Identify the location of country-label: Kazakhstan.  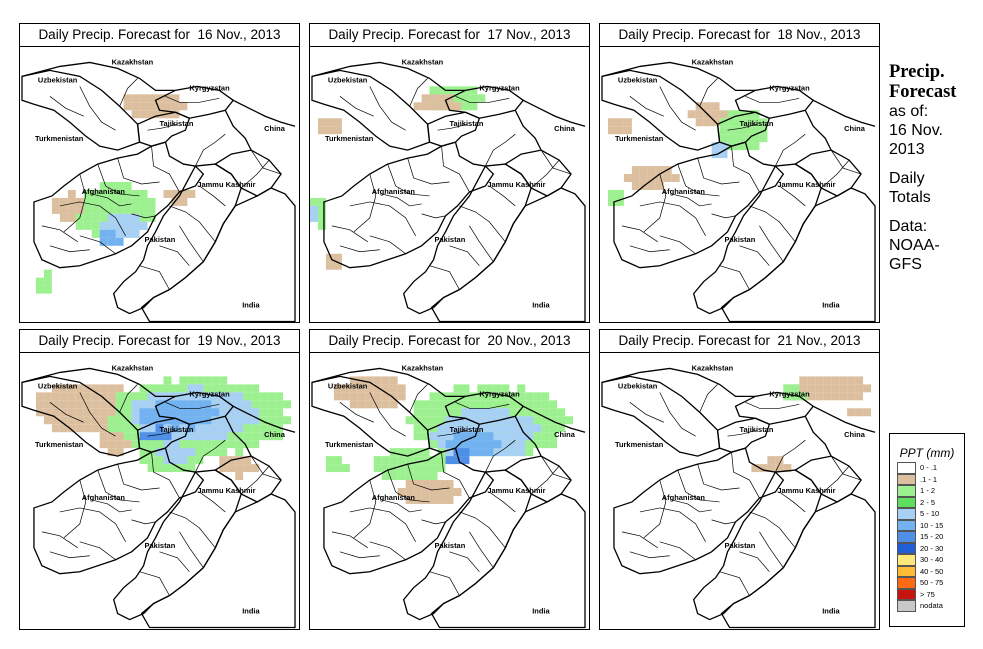
(713, 367).